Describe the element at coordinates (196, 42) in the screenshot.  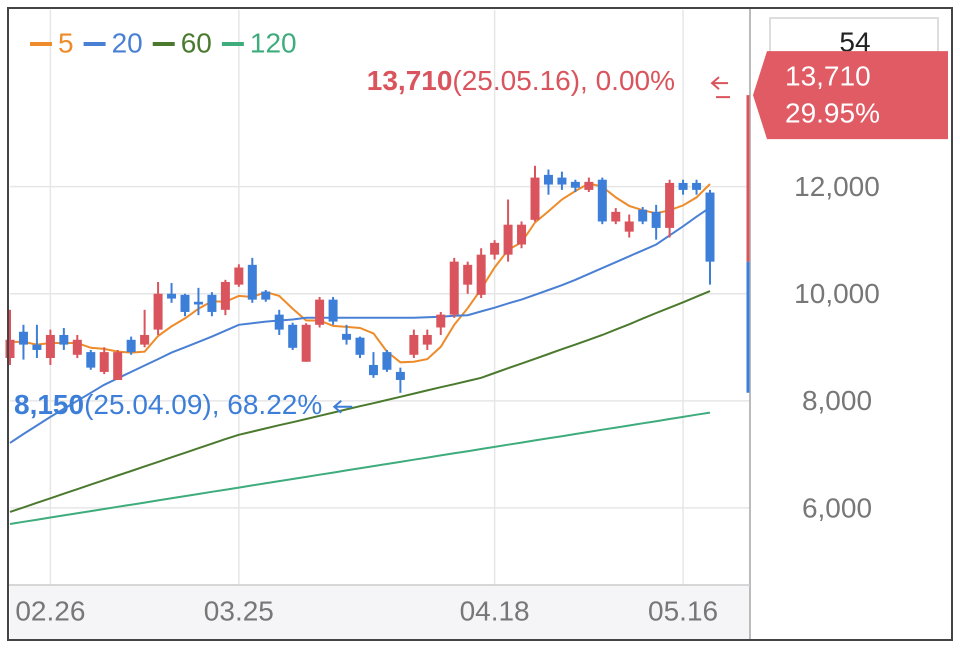
I see `legend-label: 60` at that location.